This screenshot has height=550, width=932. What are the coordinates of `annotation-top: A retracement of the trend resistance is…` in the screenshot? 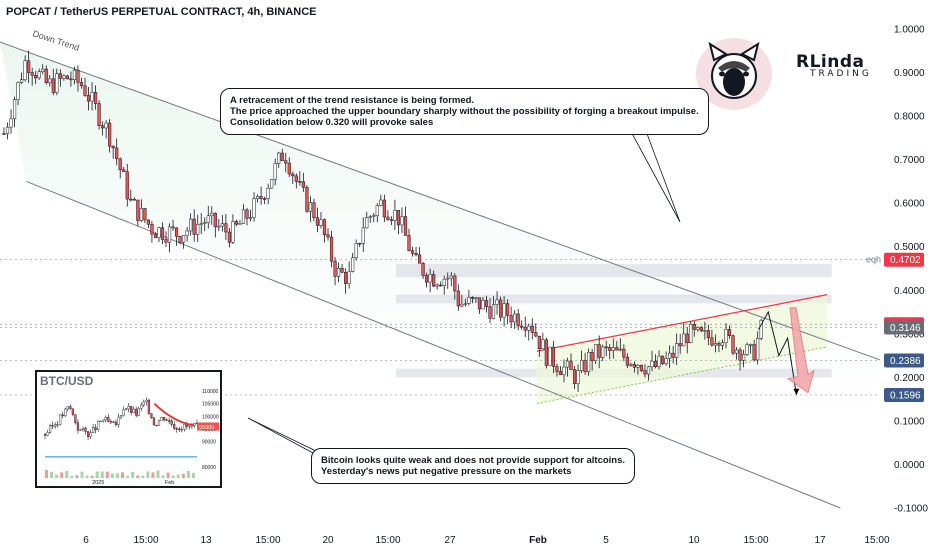 It's located at (464, 111).